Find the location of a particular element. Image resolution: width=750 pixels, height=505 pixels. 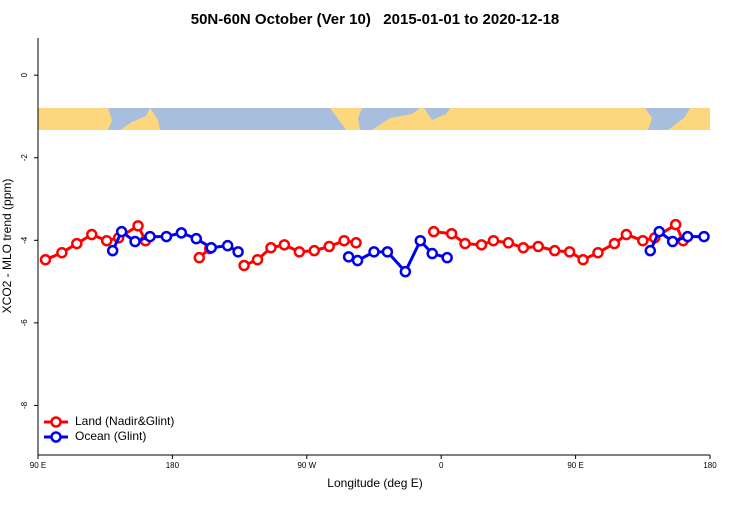

y-tick-label: -2 is located at coordinates (24, 158).